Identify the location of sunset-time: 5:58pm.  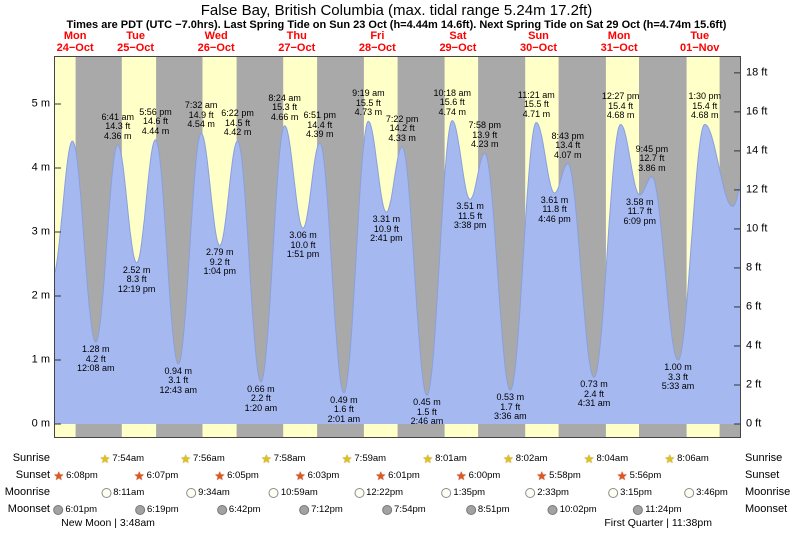
(565, 475).